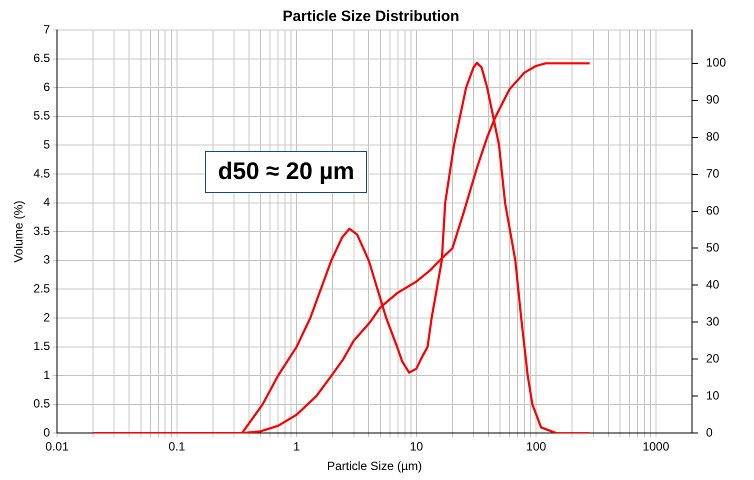 The height and width of the screenshot is (480, 754). What do you see at coordinates (713, 211) in the screenshot?
I see `y2-tick-label: 60` at bounding box center [713, 211].